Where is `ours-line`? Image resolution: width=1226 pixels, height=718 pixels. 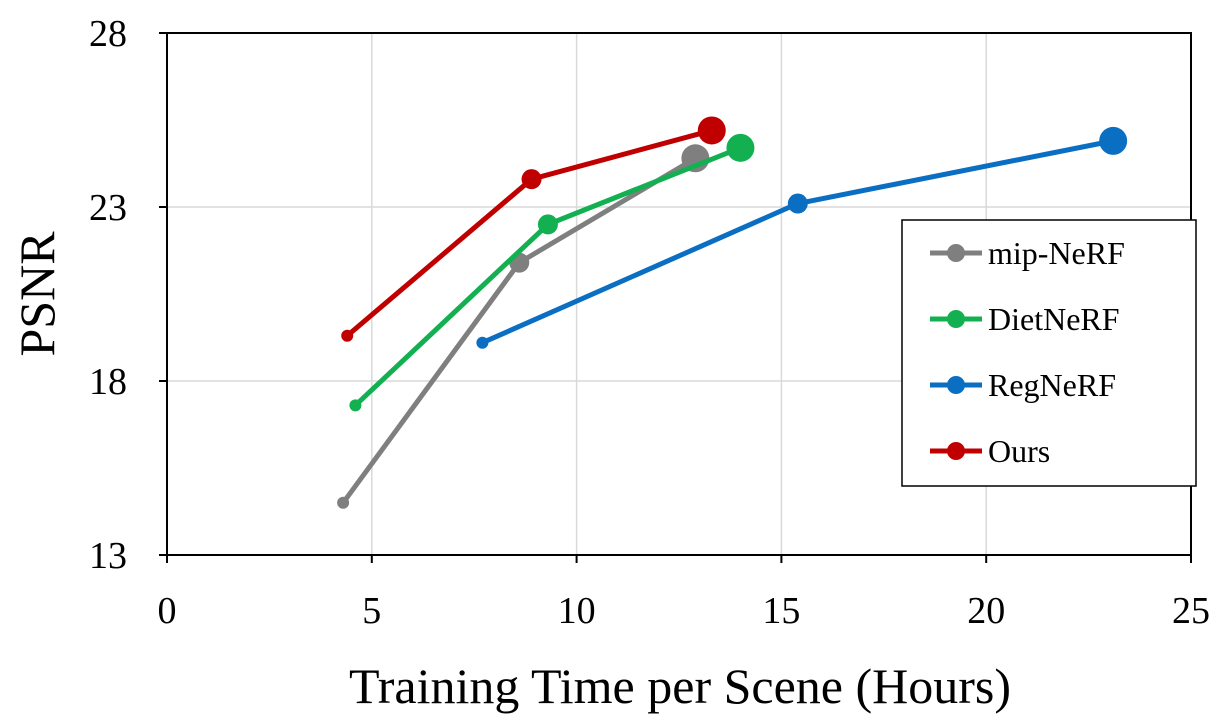 ours-line is located at coordinates (529, 233).